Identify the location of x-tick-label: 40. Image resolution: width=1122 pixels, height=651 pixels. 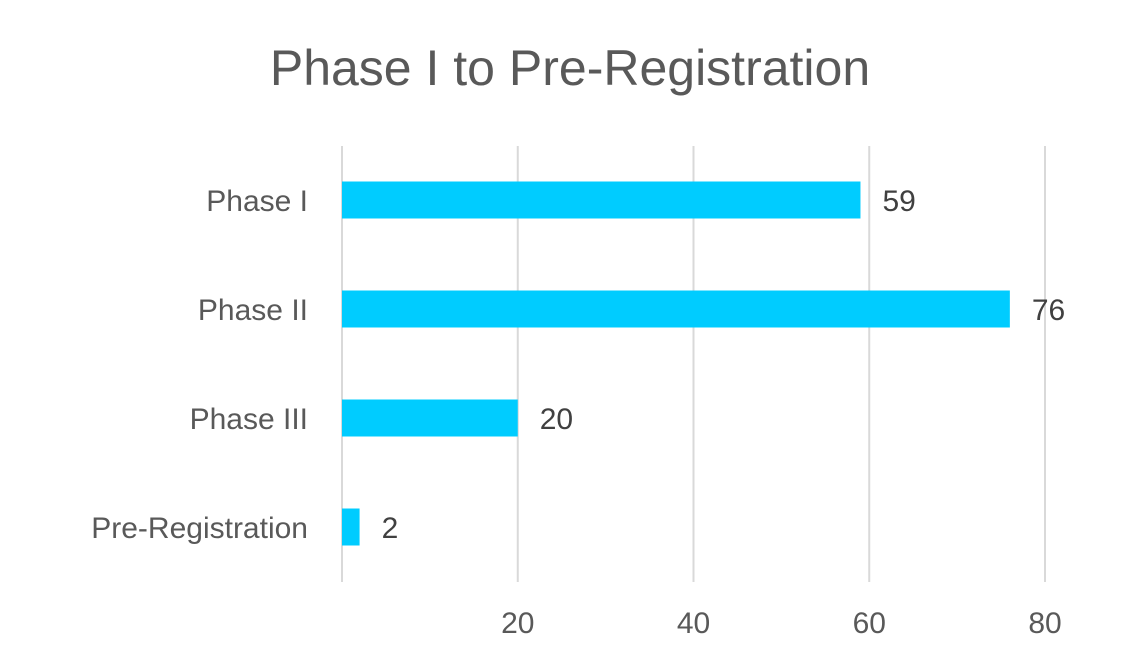
(693, 623).